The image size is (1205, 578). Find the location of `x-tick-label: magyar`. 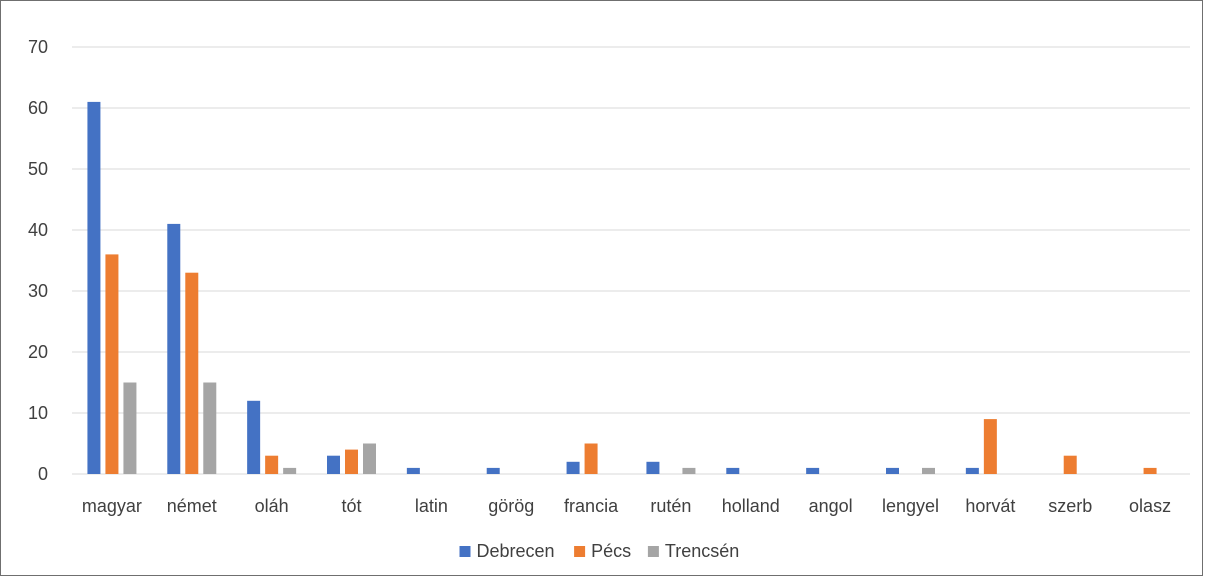

x-tick-label: magyar is located at coordinates (112, 506).